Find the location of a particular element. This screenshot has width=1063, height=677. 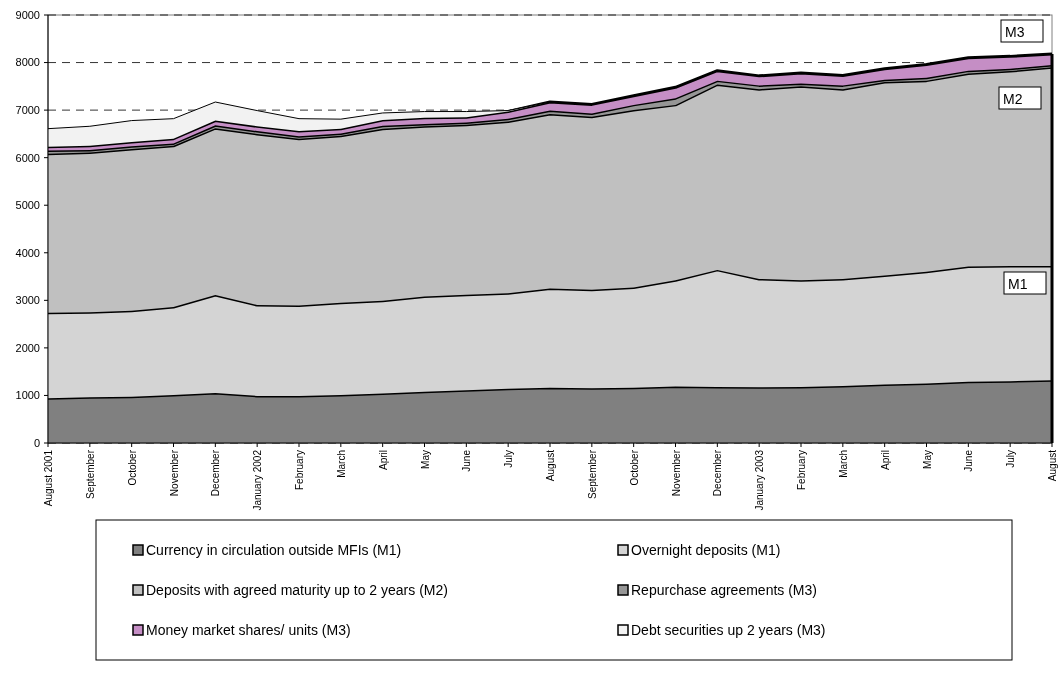

y-tick-label: 7000 is located at coordinates (27, 109).